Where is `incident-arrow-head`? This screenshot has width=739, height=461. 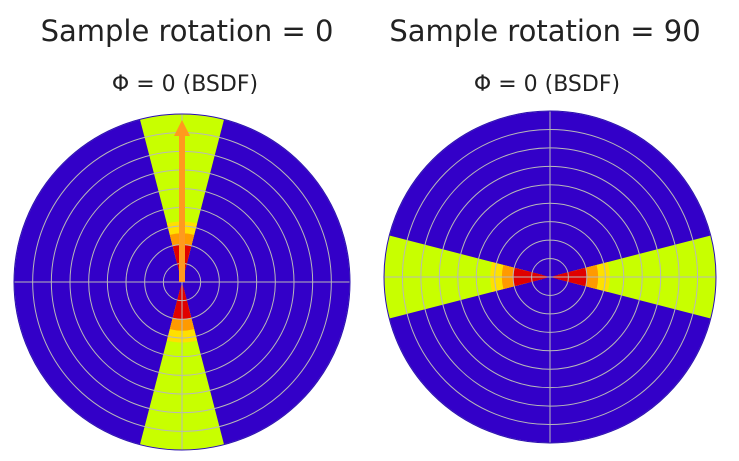
incident-arrow-head is located at coordinates (182, 128).